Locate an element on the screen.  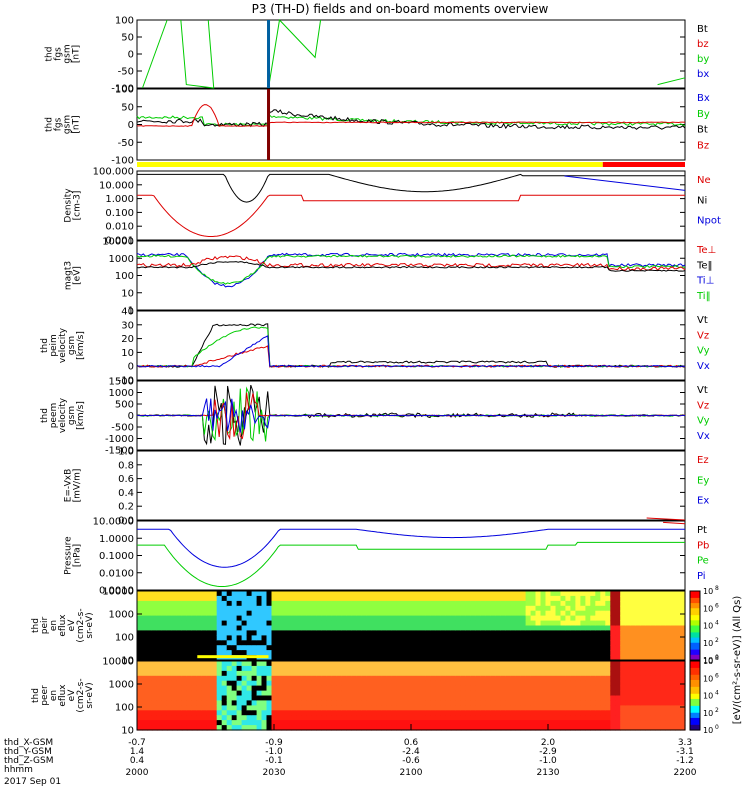
y-tick-label: 1 is located at coordinates (131, 311).